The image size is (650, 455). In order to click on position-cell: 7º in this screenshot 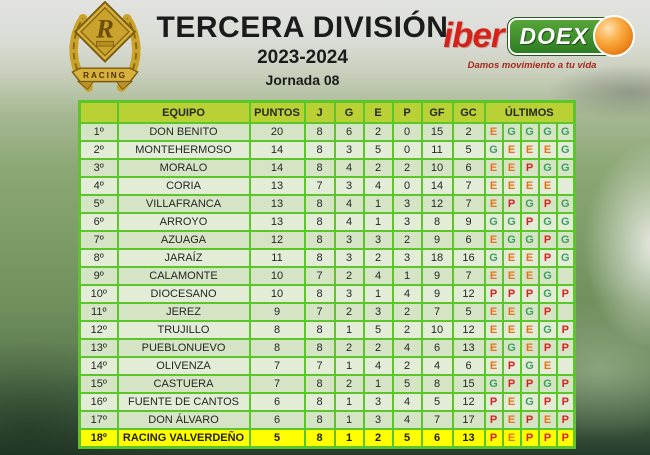, I will do `click(98, 240)`.